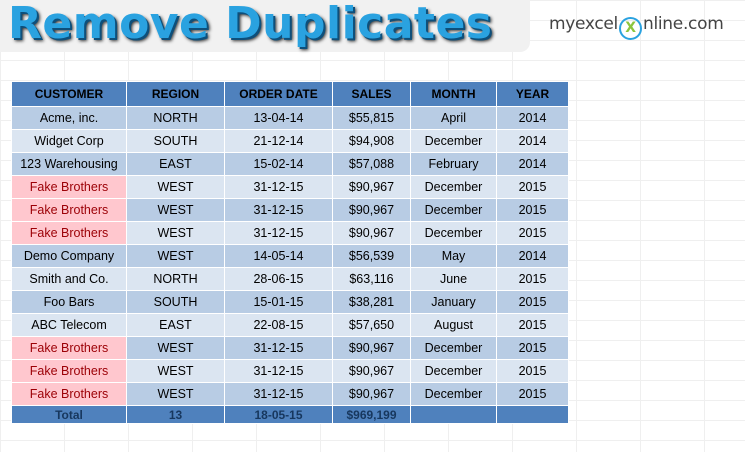  I want to click on cell-customer: 123 Warehousing, so click(69, 164).